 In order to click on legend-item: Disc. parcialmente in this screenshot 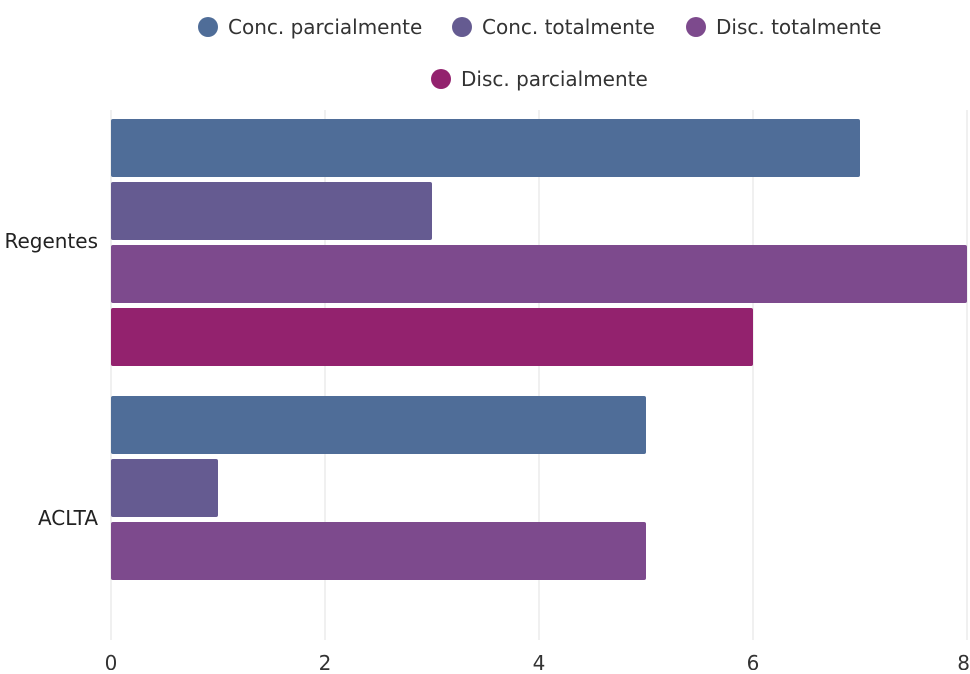, I will do `click(539, 79)`.